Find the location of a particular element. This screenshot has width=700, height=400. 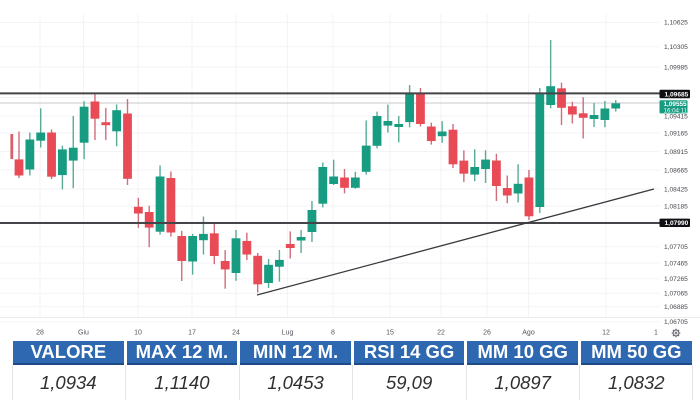

svg-text: 22 is located at coordinates (441, 333).